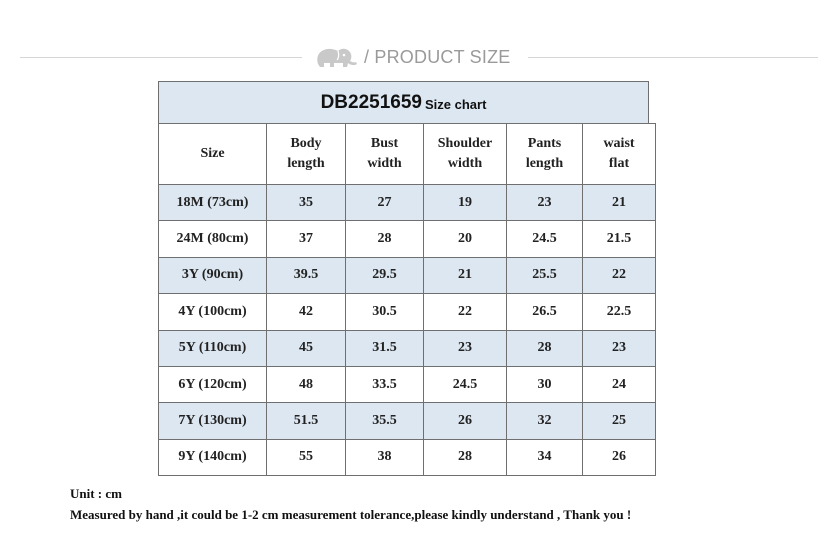 The width and height of the screenshot is (828, 540). Describe the element at coordinates (212, 202) in the screenshot. I see `size-cell: 18M (73cm)` at that location.